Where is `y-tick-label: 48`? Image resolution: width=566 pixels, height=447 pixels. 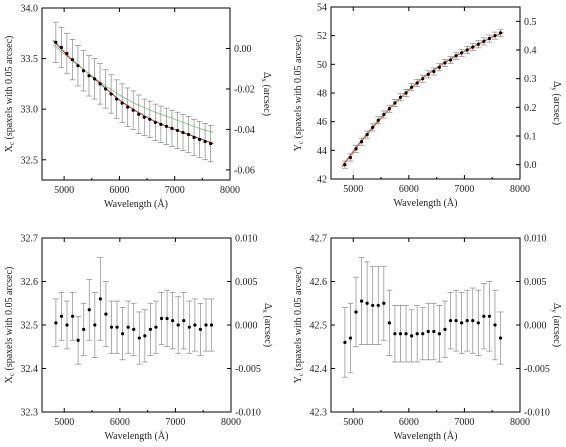 y-tick-label: 48 is located at coordinates (322, 94).